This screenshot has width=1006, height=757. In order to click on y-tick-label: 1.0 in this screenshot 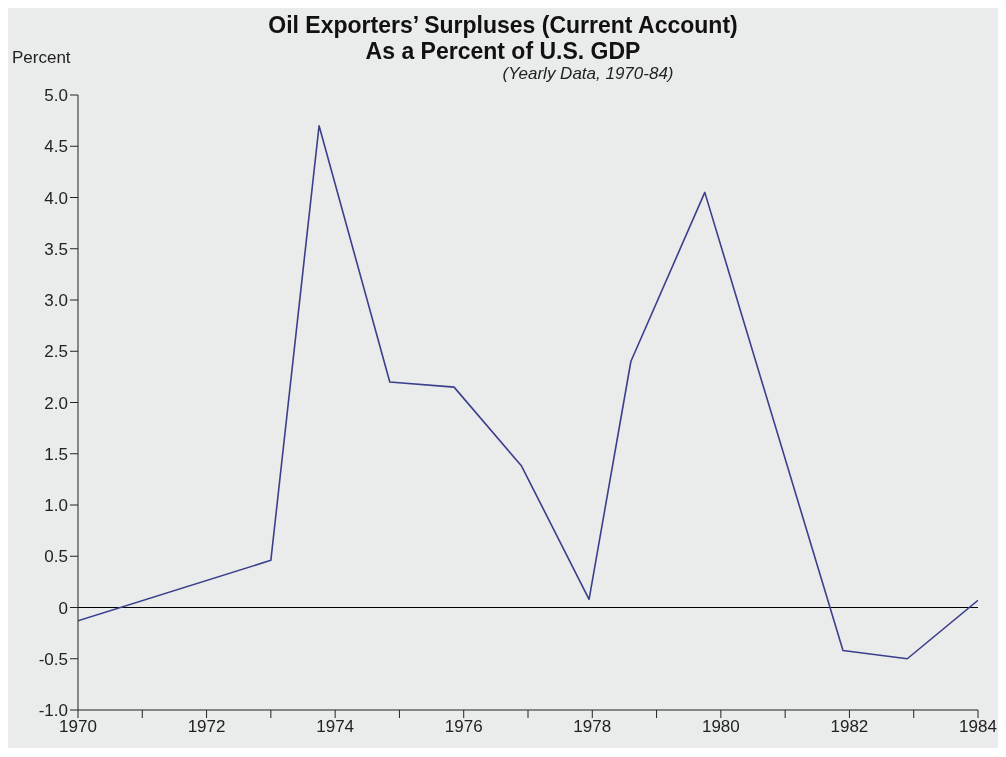, I will do `click(56, 506)`.